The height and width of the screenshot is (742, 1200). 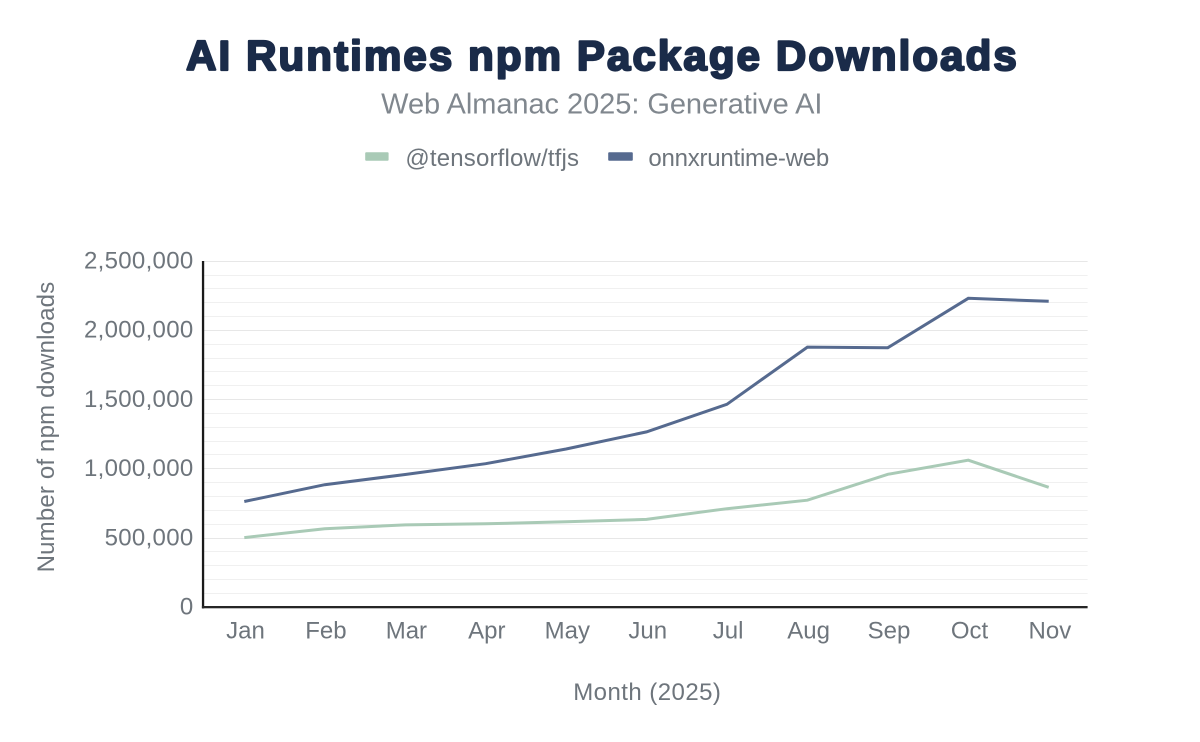 What do you see at coordinates (567, 631) in the screenshot?
I see `svg-text: May` at bounding box center [567, 631].